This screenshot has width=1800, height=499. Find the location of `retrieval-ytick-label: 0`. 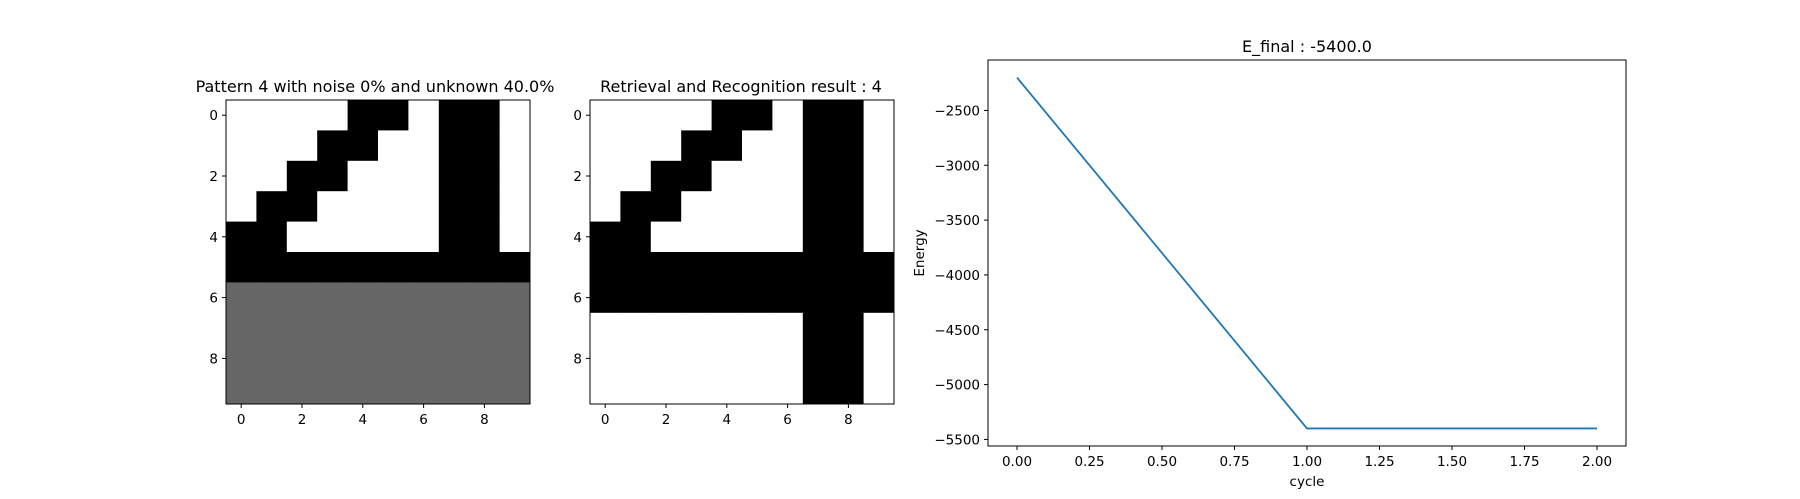

retrieval-ytick-label: 0 is located at coordinates (577, 116).